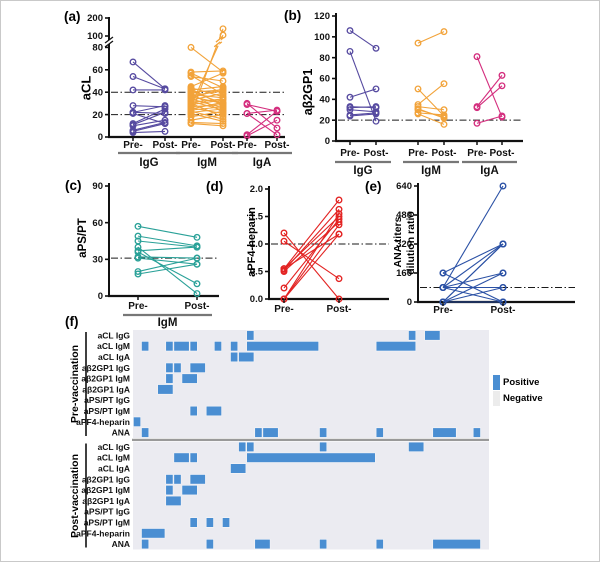  Describe the element at coordinates (496, 398) in the screenshot. I see `legend-negative-swatch` at that location.